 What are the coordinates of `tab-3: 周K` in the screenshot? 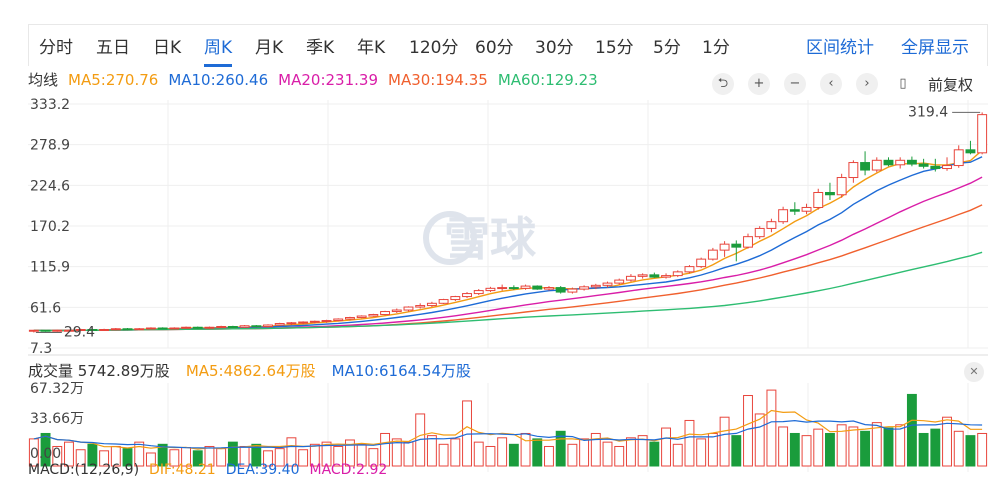 It's located at (218, 50).